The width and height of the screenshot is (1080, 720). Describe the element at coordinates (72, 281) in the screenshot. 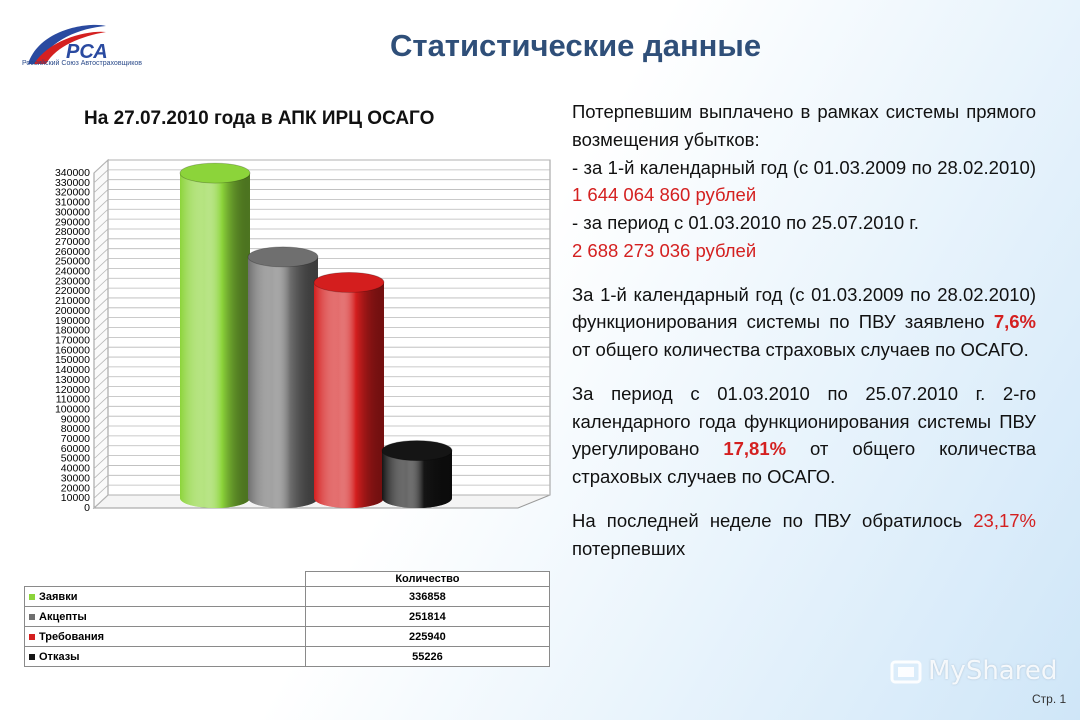

I see `y-tick-label: 230000` at that location.